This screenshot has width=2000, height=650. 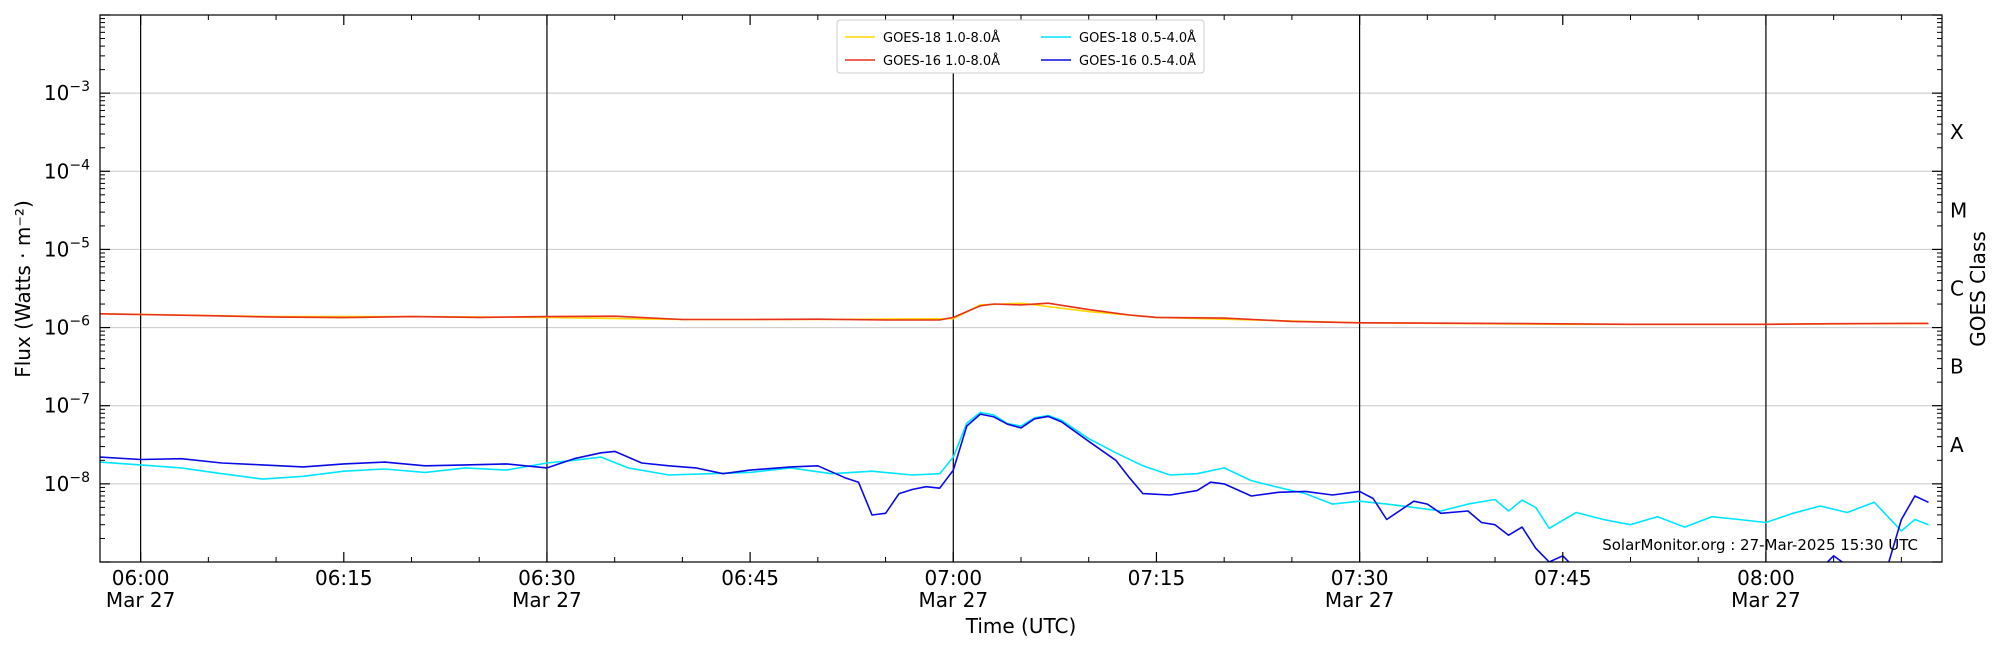 I want to click on watermark-text: SolarMonitor.org : 27-Mar-2025 15:30 UTC, so click(x=1760, y=545).